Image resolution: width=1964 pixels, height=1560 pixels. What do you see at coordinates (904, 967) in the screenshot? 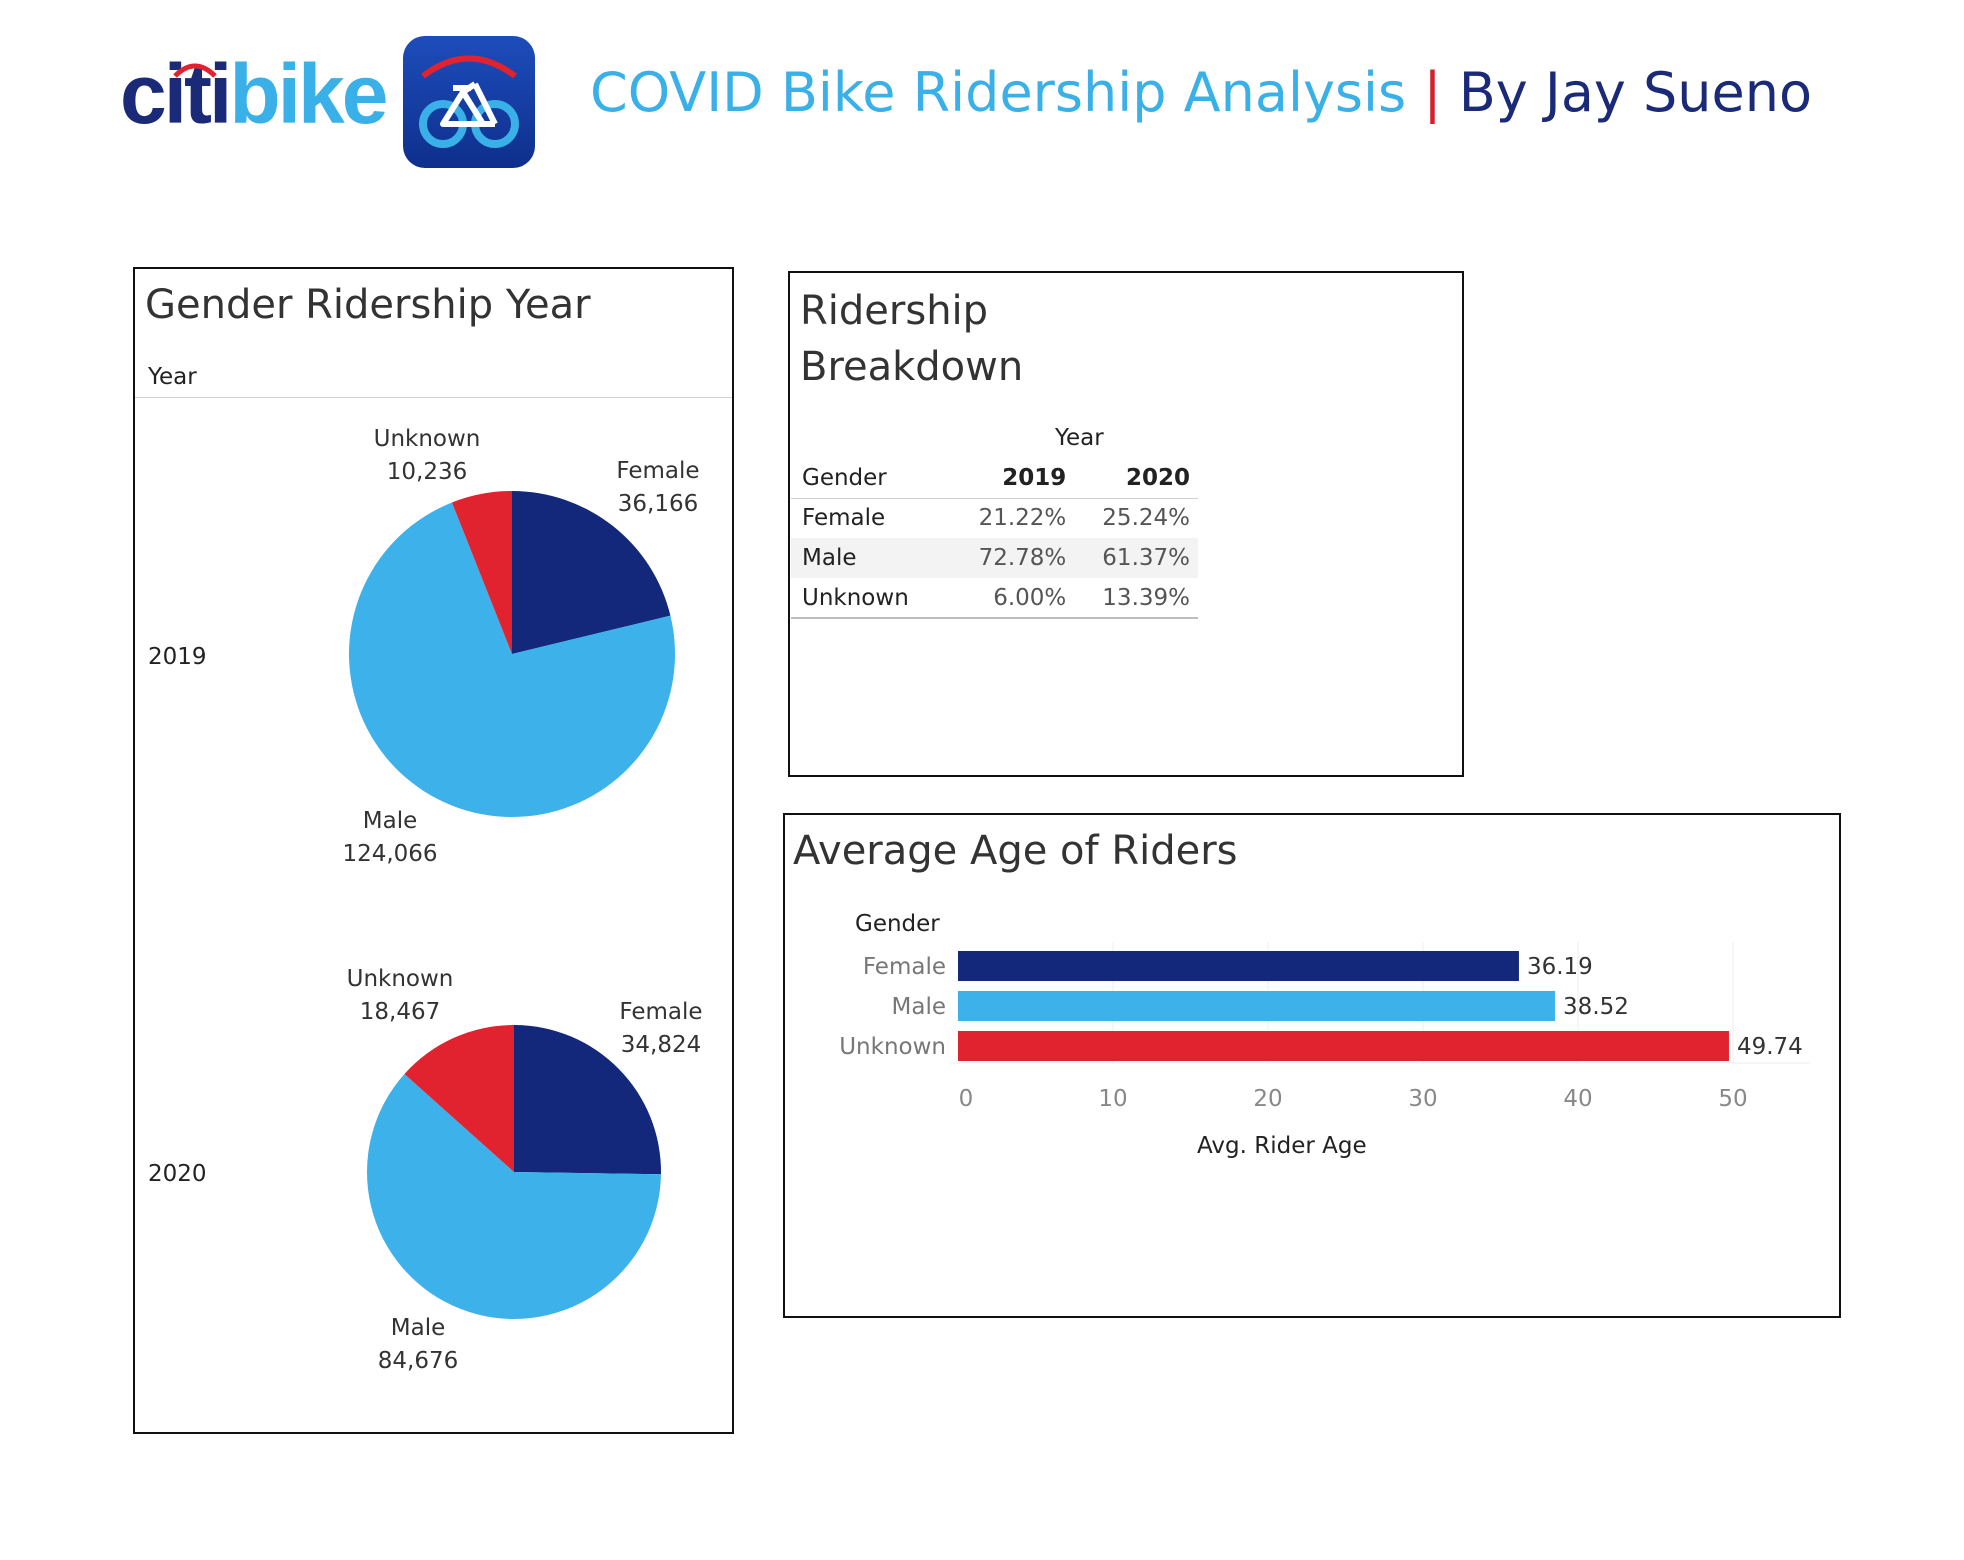
I see `category-label-female: Female` at bounding box center [904, 967].